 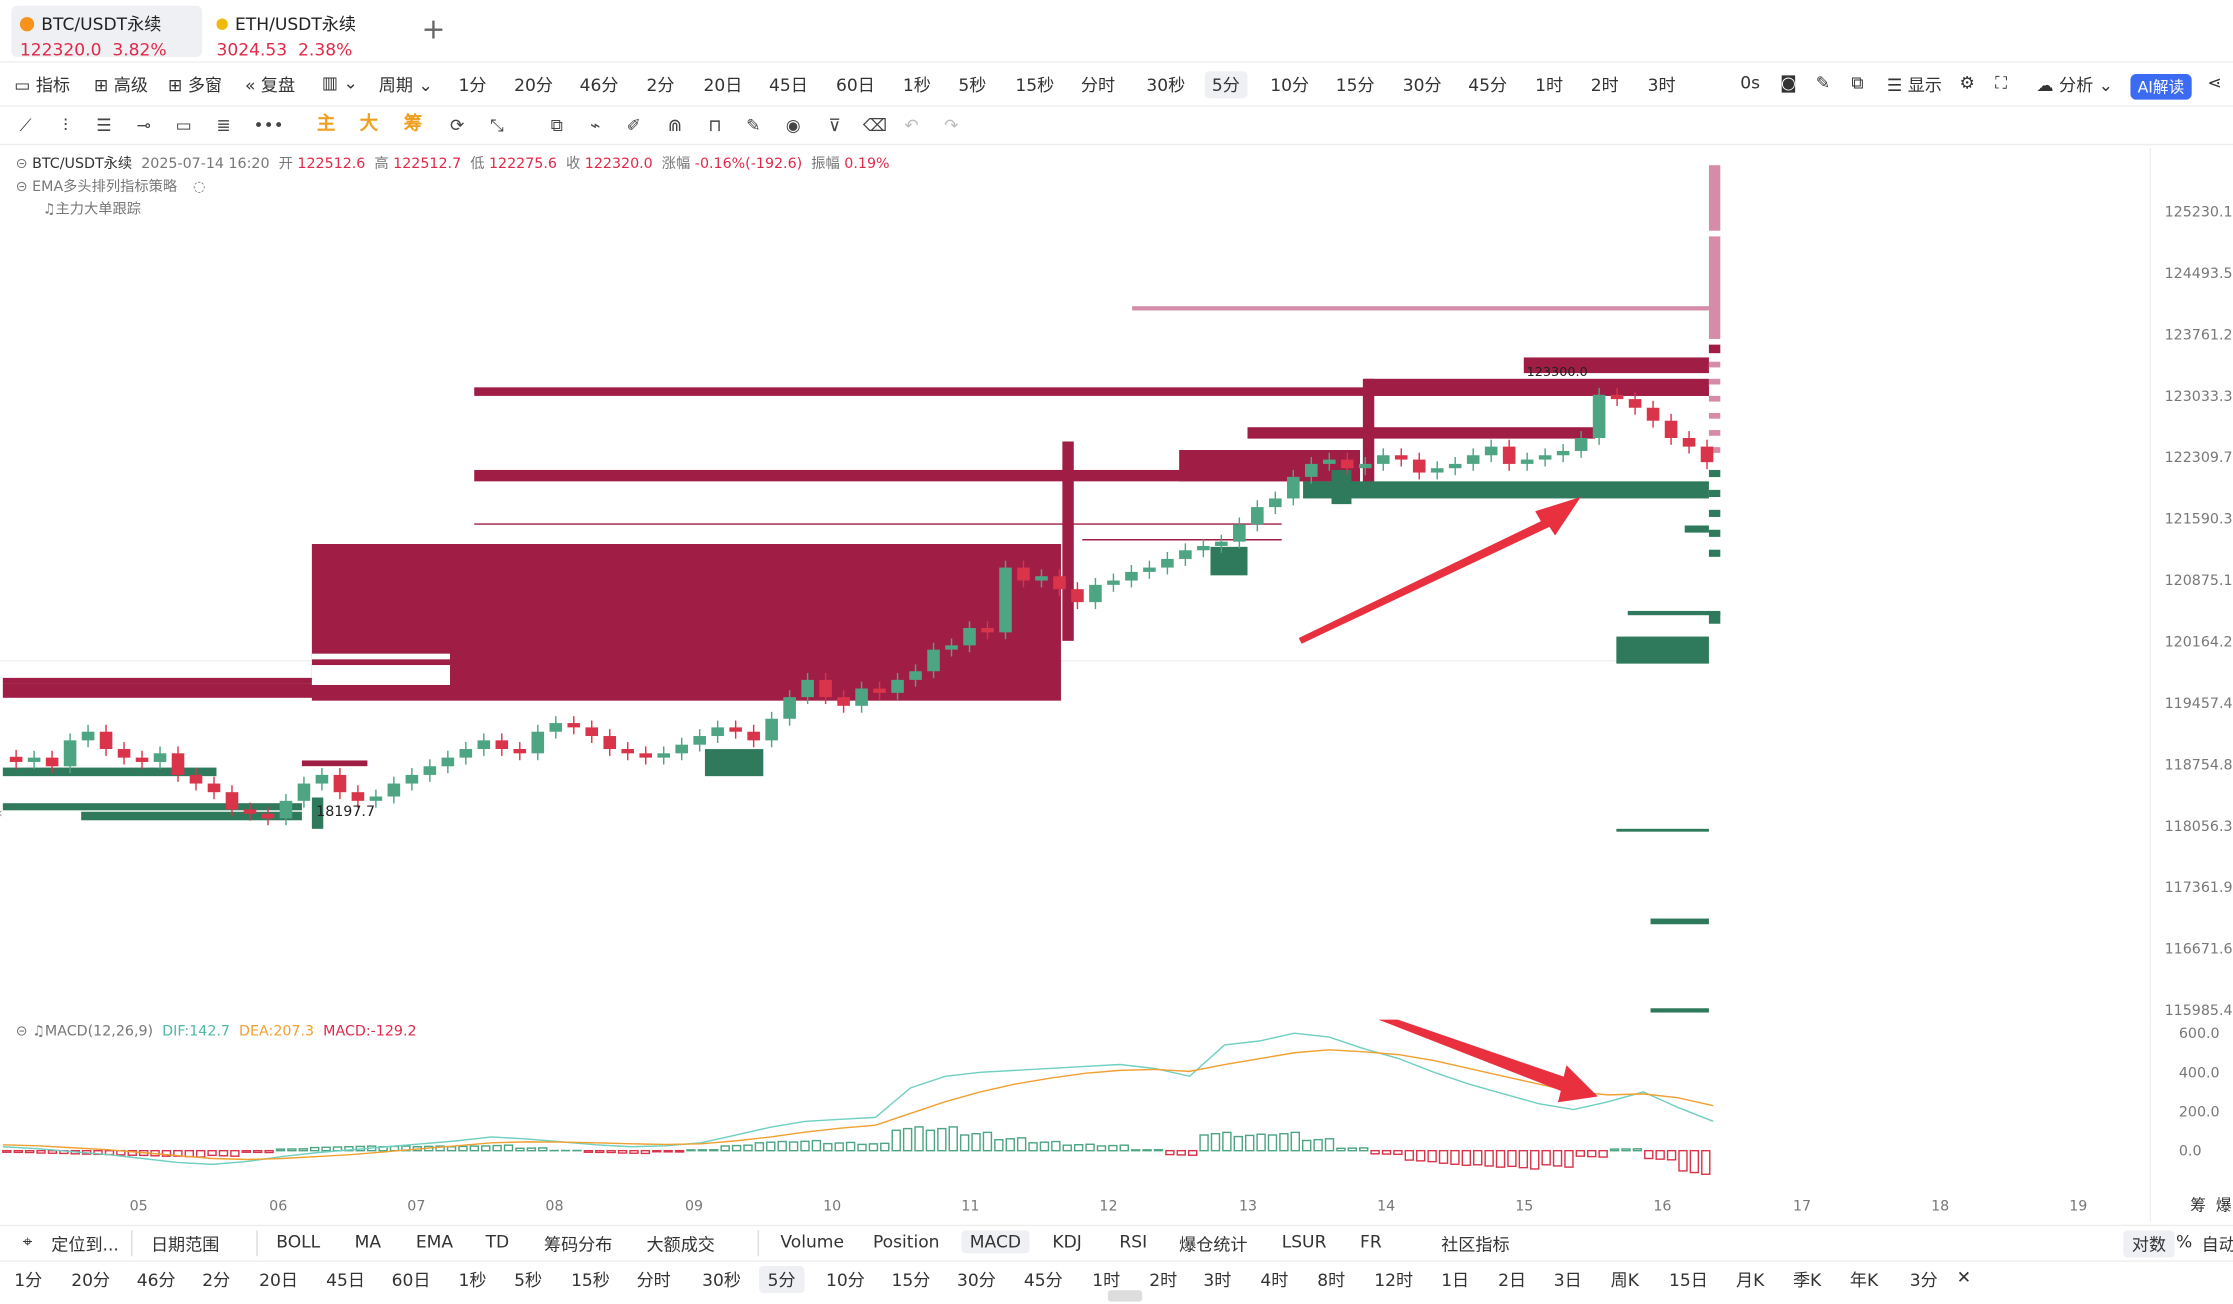 What do you see at coordinates (298, 1241) in the screenshot?
I see `indicator-2: BOLL` at bounding box center [298, 1241].